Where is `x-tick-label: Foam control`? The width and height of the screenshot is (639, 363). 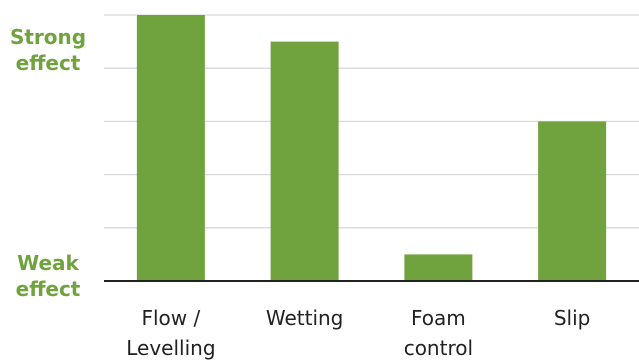 x-tick-label: Foam control is located at coordinates (438, 333).